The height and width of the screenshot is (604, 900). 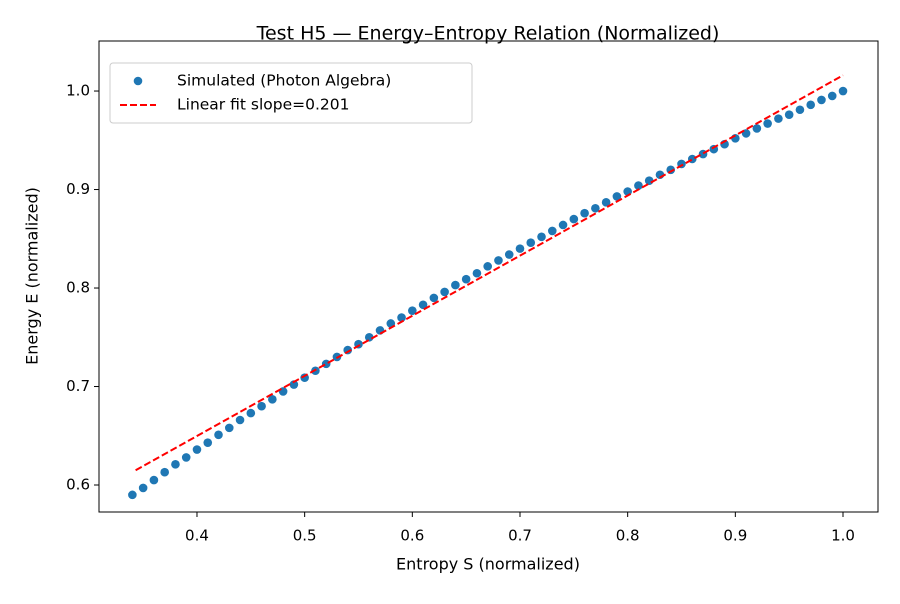 I want to click on x-tick-label: 0.7, so click(x=520, y=536).